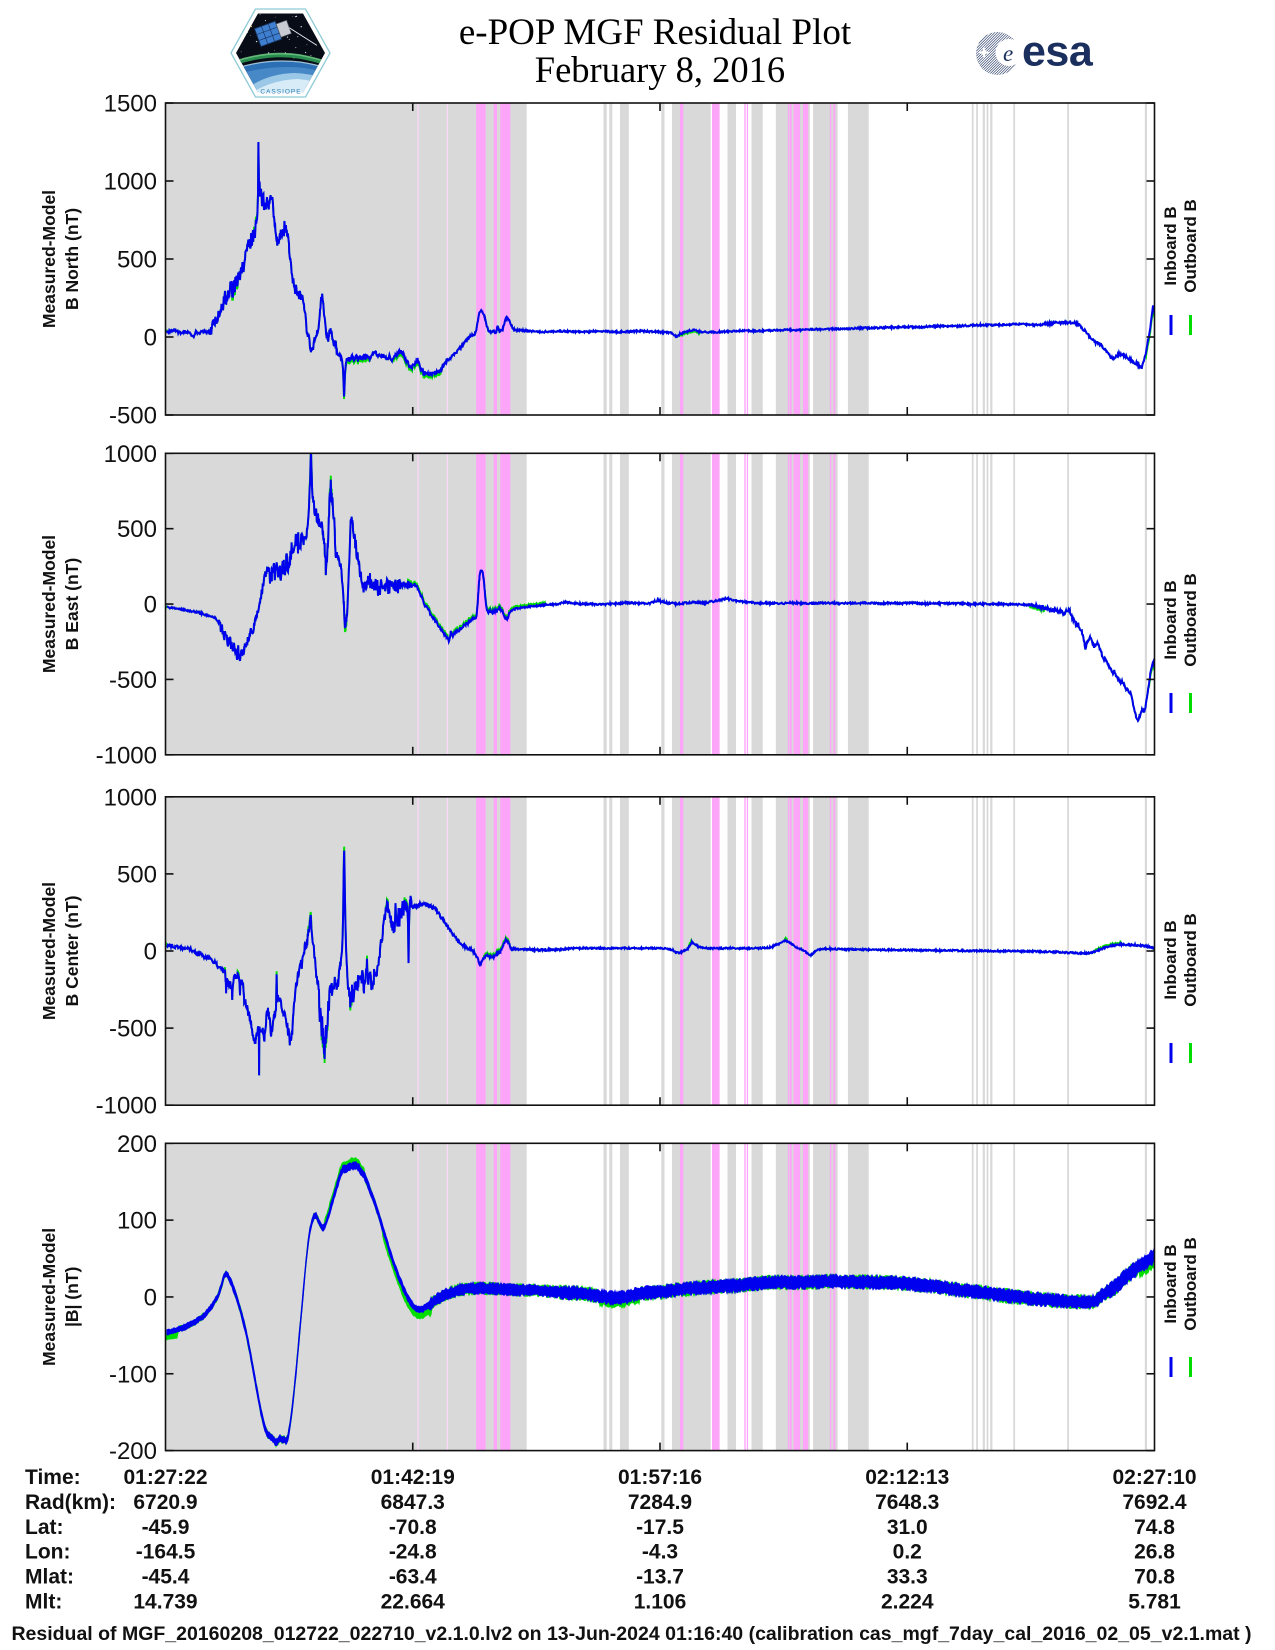 The height and width of the screenshot is (1650, 1275). I want to click on svg-text: e-POP MGF Residual Plot, so click(655, 32).